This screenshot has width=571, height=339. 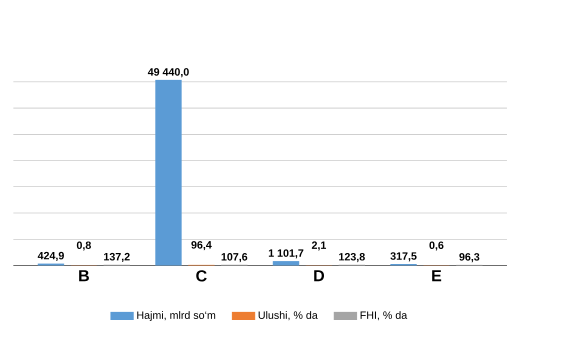 What do you see at coordinates (437, 276) in the screenshot?
I see `x-tick-label: E` at bounding box center [437, 276].